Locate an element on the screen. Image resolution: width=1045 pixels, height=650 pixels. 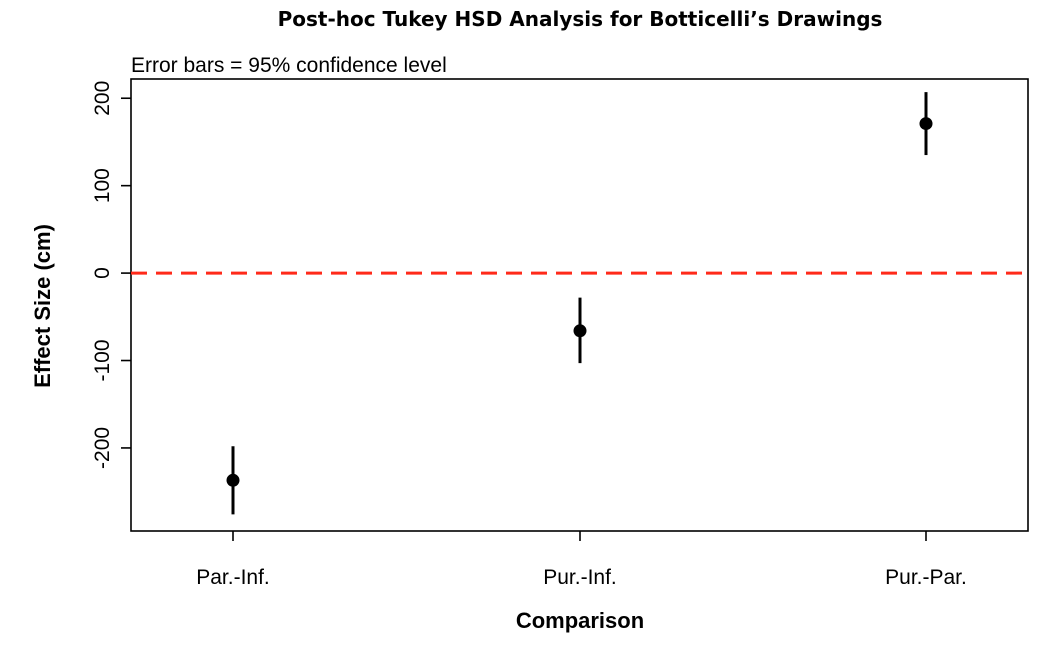
y-tick-label: 200 is located at coordinates (102, 98).